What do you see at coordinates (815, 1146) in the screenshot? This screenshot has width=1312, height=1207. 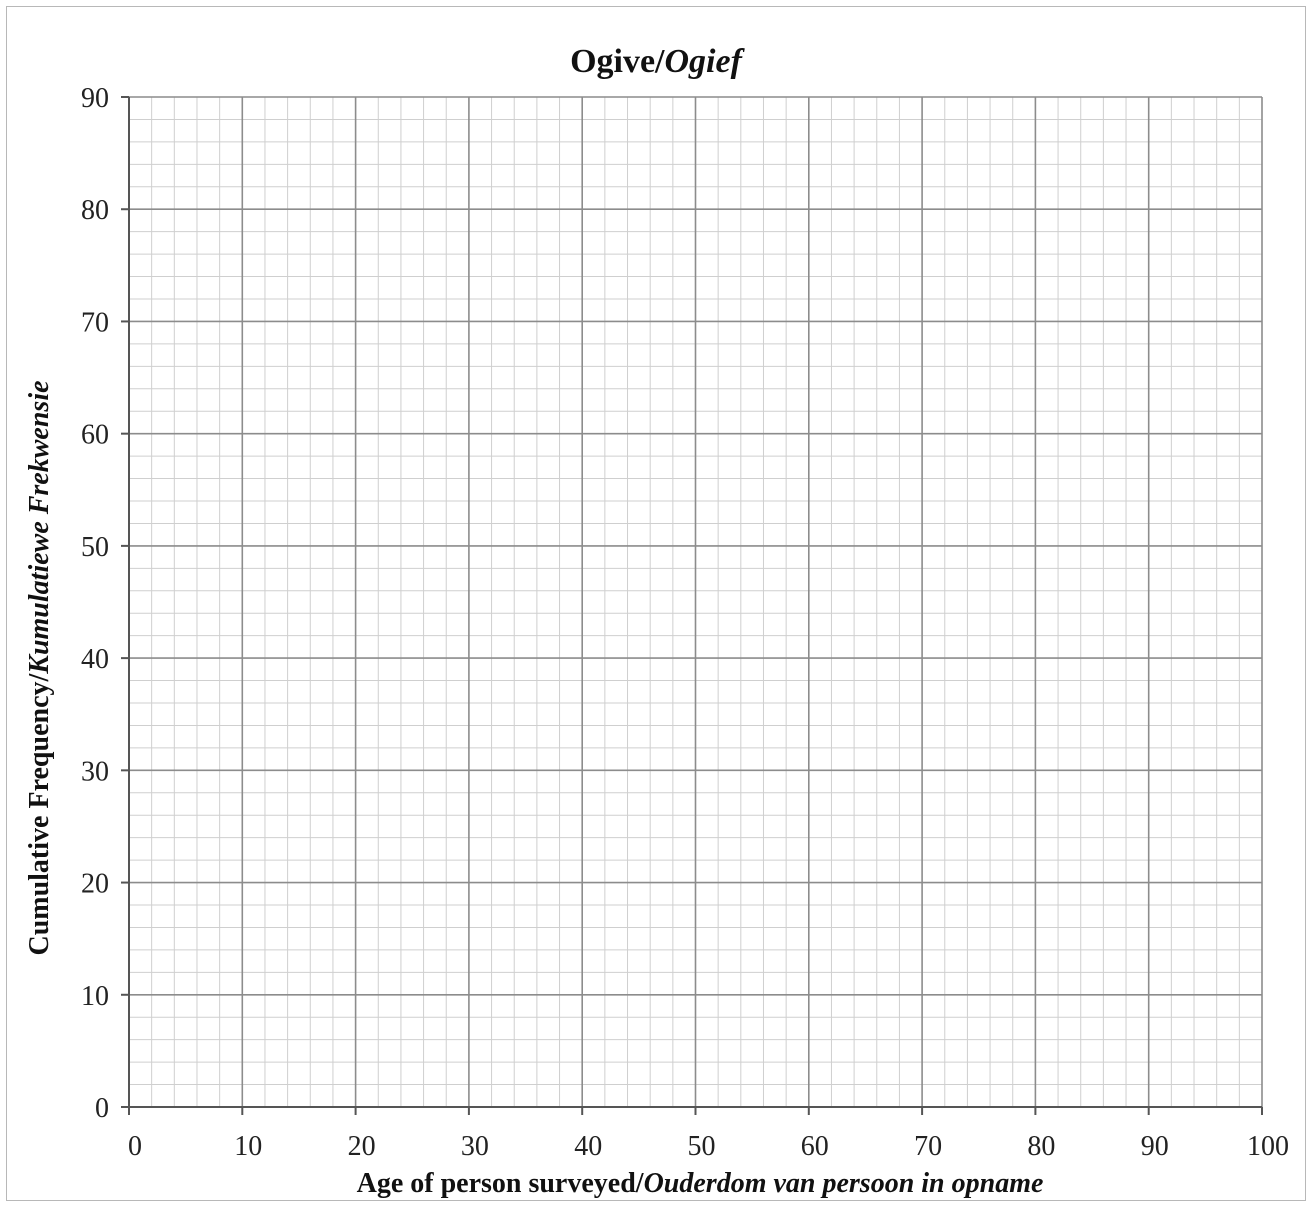 I see `x-tick-label: 60` at bounding box center [815, 1146].